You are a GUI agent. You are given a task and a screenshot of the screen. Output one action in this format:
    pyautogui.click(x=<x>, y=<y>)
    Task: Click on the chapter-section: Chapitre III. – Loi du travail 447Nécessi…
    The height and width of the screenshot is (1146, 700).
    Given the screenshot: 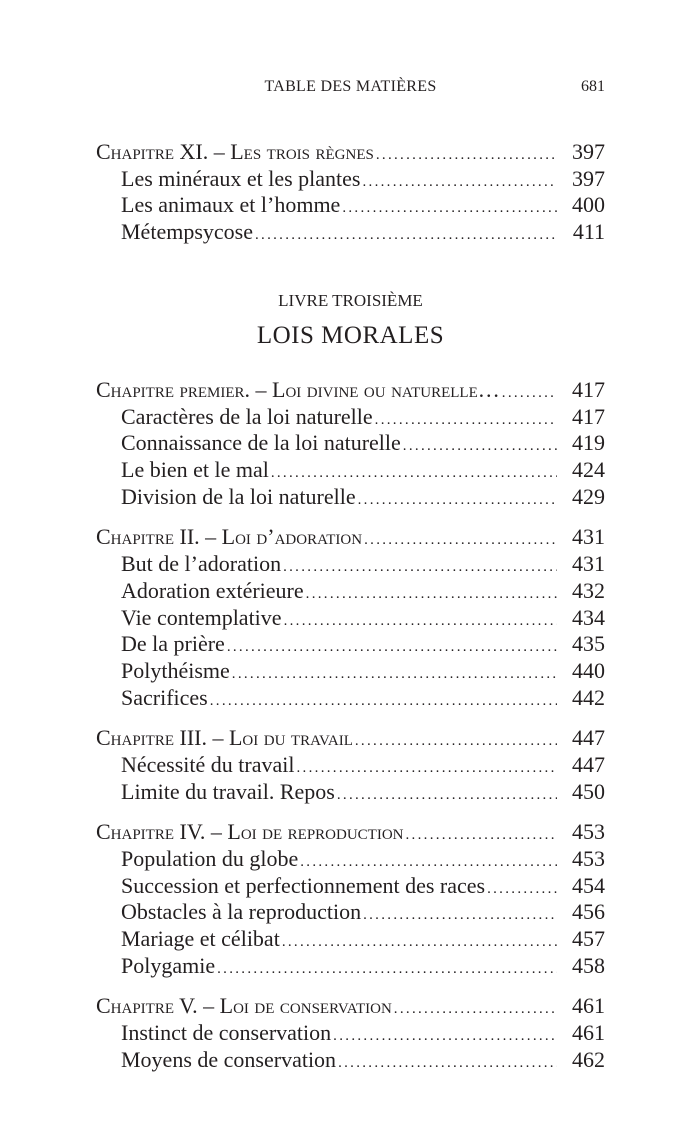 What is the action you would take?
    pyautogui.click(x=350, y=765)
    